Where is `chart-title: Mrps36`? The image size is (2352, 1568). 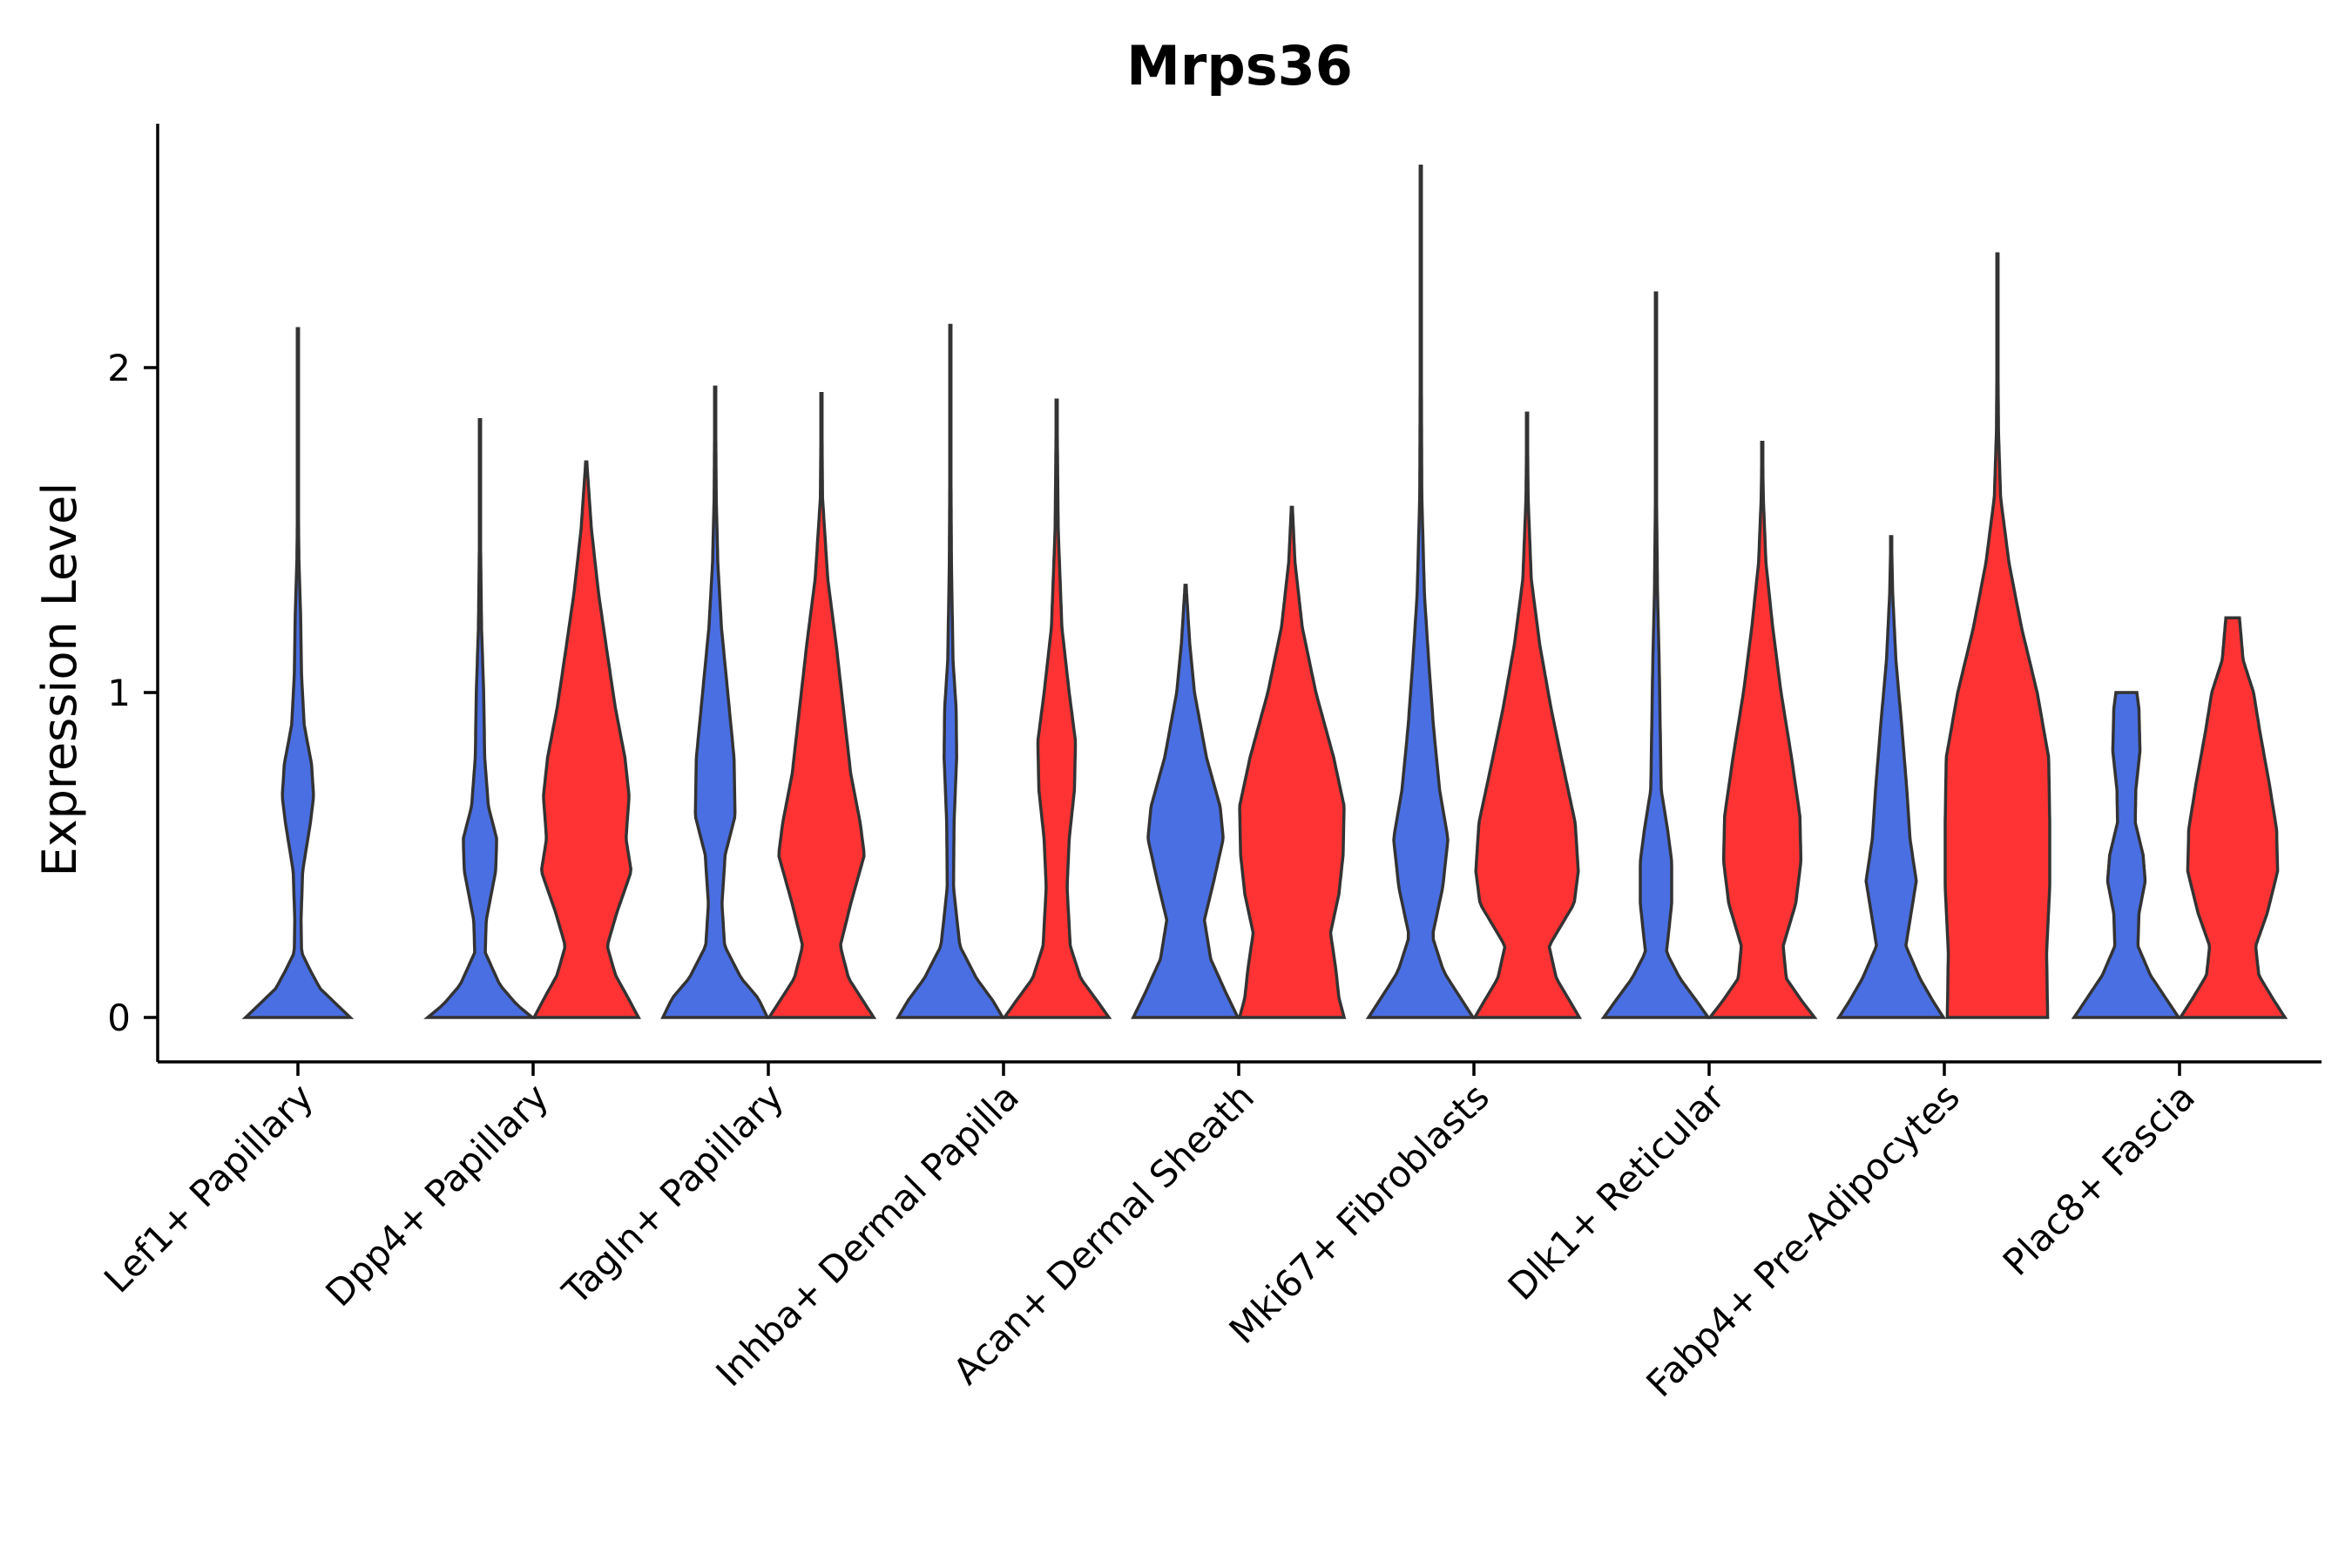 chart-title: Mrps36 is located at coordinates (1240, 66).